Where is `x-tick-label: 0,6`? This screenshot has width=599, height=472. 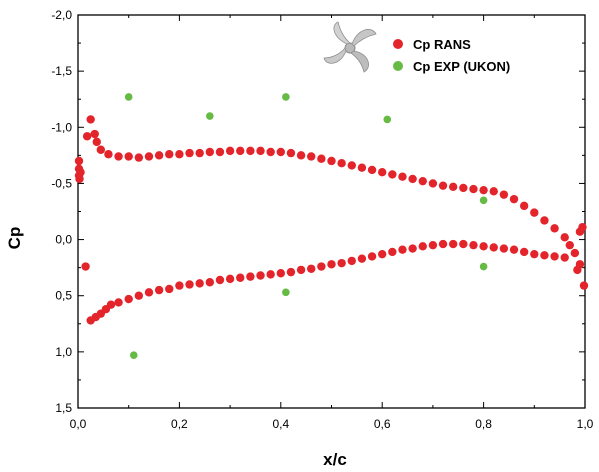 x-tick-label: 0,6 is located at coordinates (382, 424).